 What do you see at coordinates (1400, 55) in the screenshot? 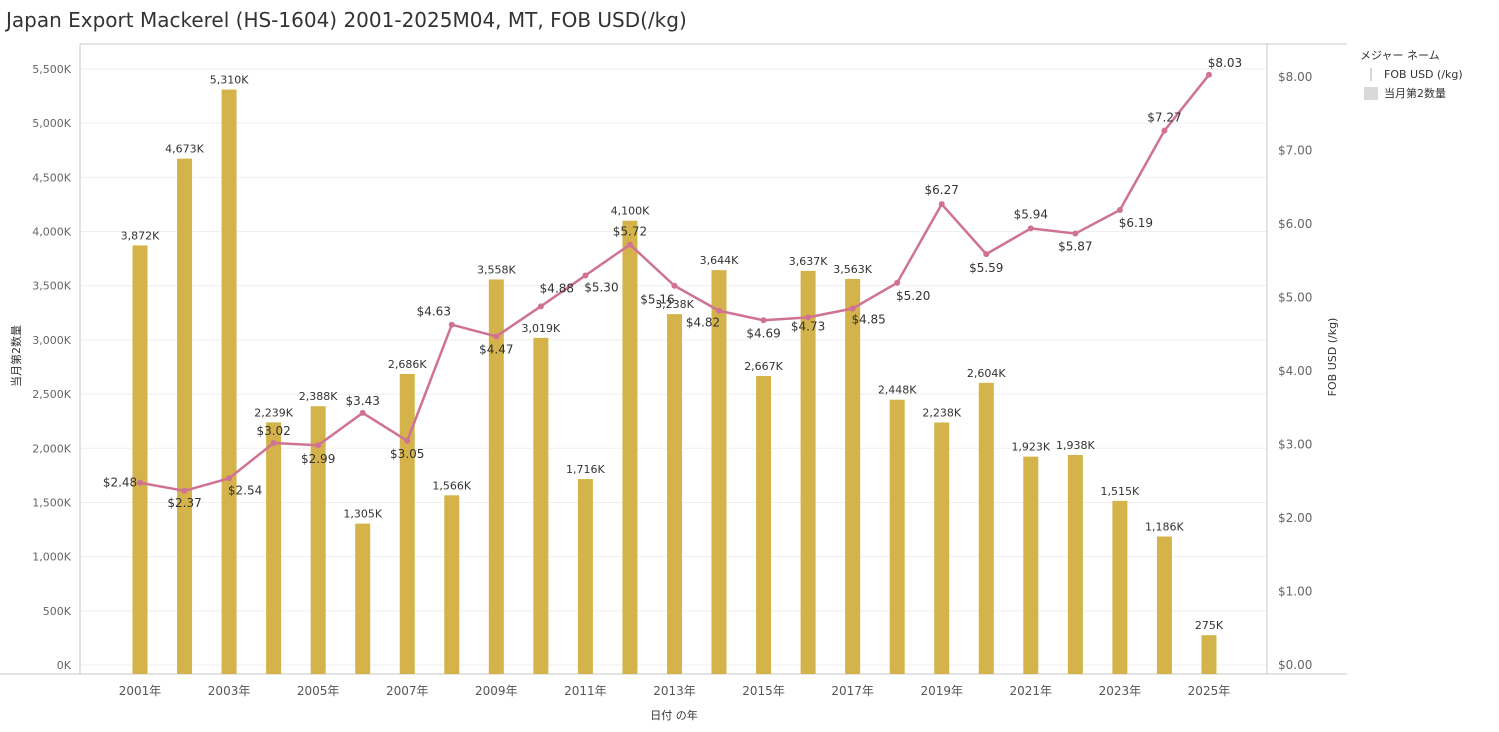
I see `legend-title: メジャー ネーム` at bounding box center [1400, 55].